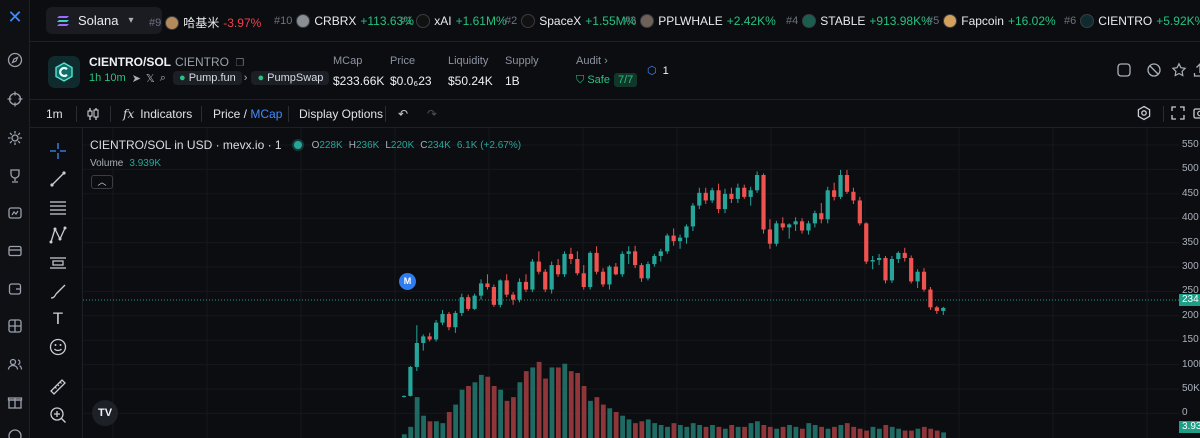  I want to click on upload-icon, so click(1196, 70).